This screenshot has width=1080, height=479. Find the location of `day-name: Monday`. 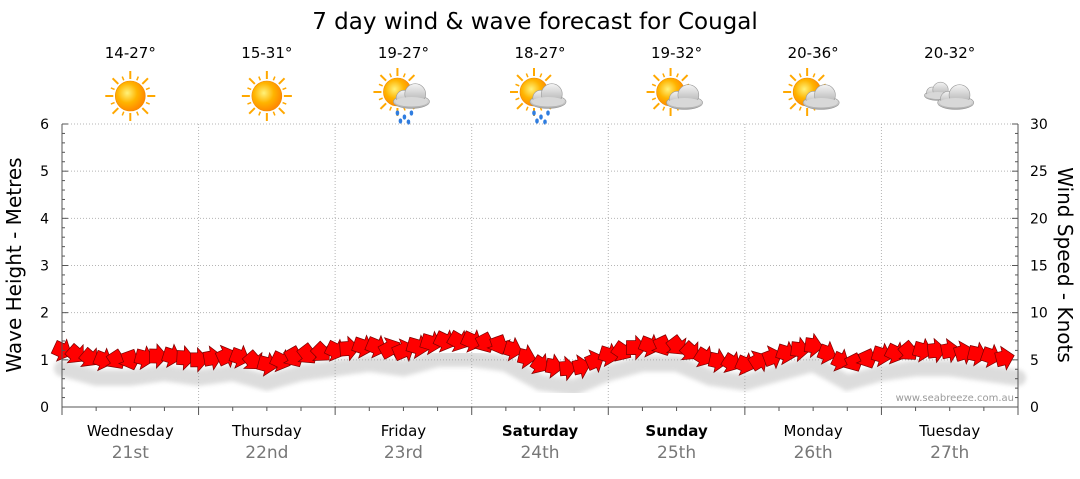

day-name: Monday is located at coordinates (813, 431).